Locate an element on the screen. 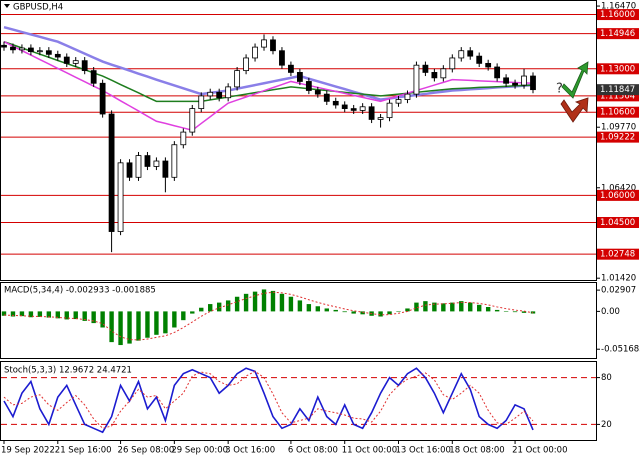  y-tick-label: 1.09770 is located at coordinates (618, 128).